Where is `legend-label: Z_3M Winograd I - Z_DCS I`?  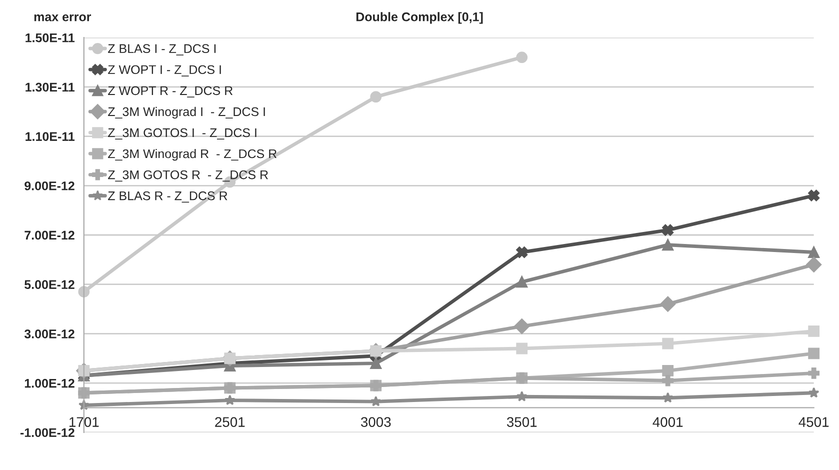
legend-label: Z_3M Winograd I - Z_DCS I is located at coordinates (186, 112).